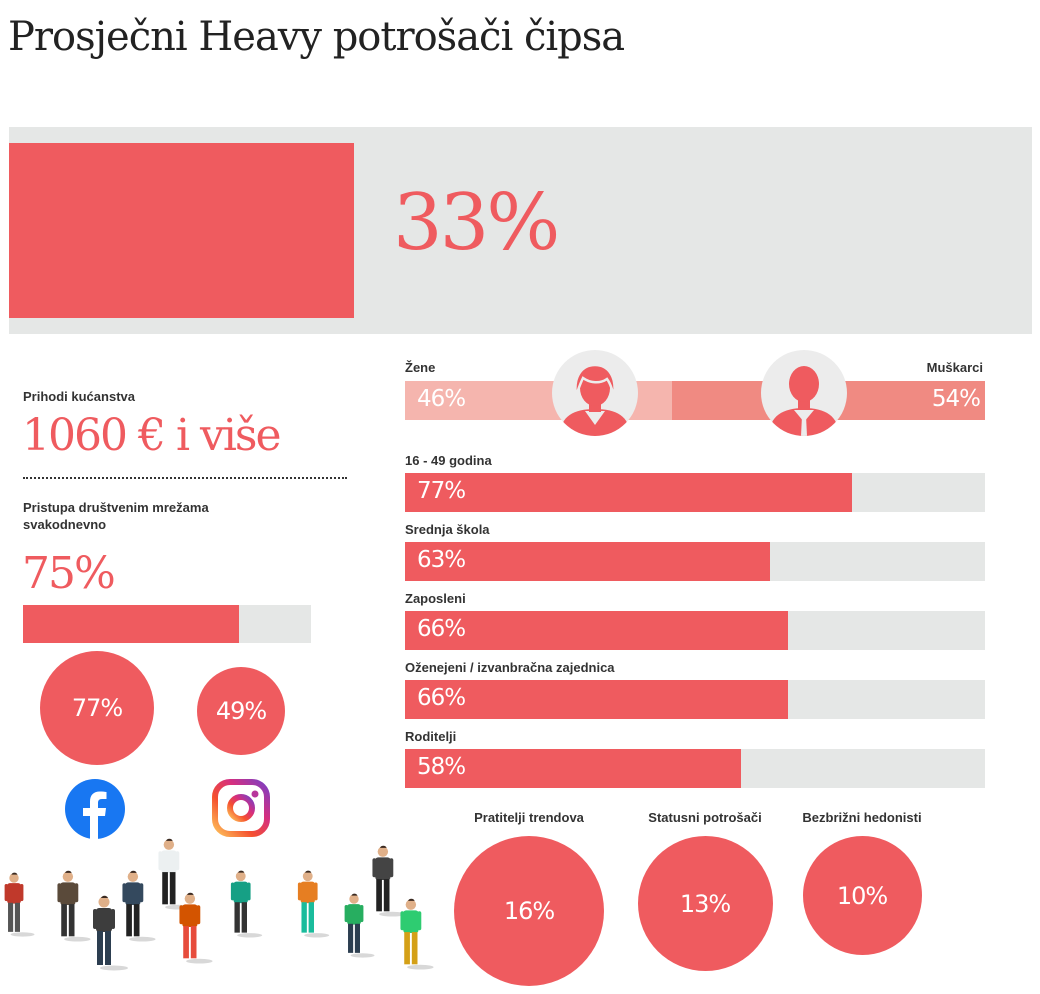  What do you see at coordinates (435, 598) in the screenshot?
I see `bar-category-label: Zaposleni` at bounding box center [435, 598].